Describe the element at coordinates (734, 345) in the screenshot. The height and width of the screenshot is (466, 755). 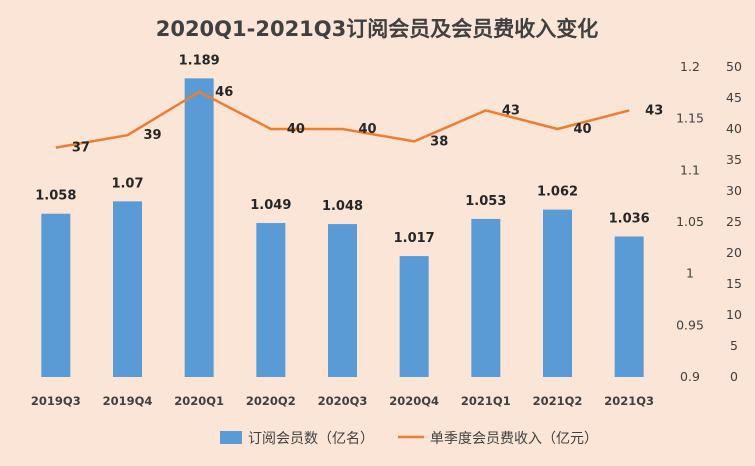
I see `right-tick-label: 5` at that location.